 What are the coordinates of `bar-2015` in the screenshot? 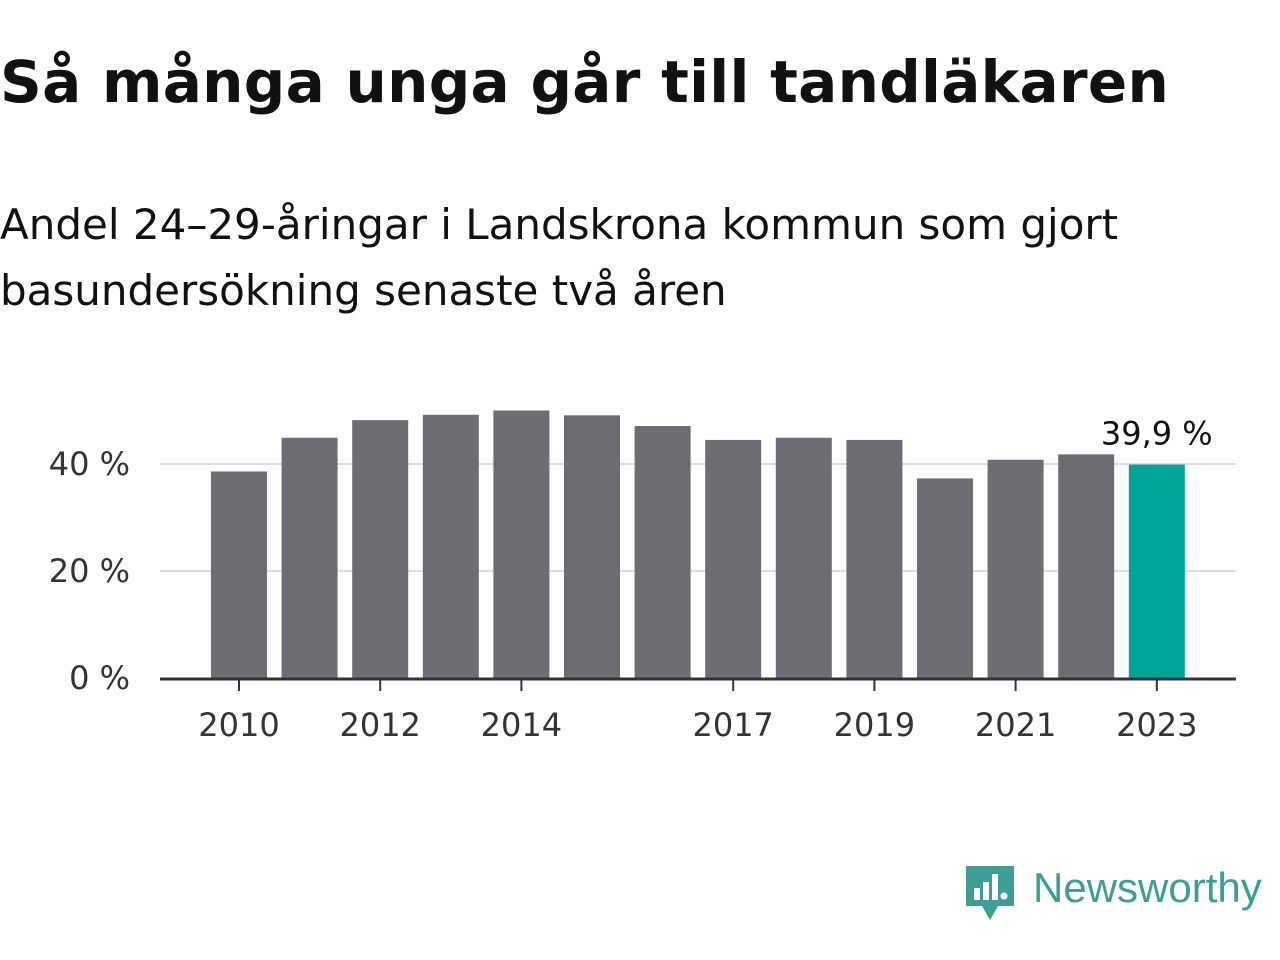 It's located at (592, 546).